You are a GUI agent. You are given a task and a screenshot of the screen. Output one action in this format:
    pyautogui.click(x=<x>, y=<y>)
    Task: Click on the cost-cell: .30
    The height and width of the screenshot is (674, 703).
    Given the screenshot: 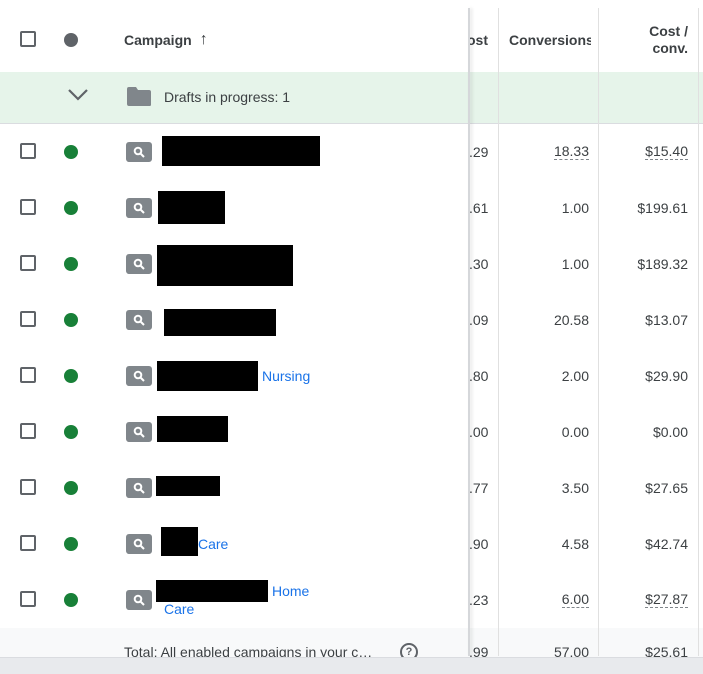 What is the action you would take?
    pyautogui.click(x=478, y=264)
    